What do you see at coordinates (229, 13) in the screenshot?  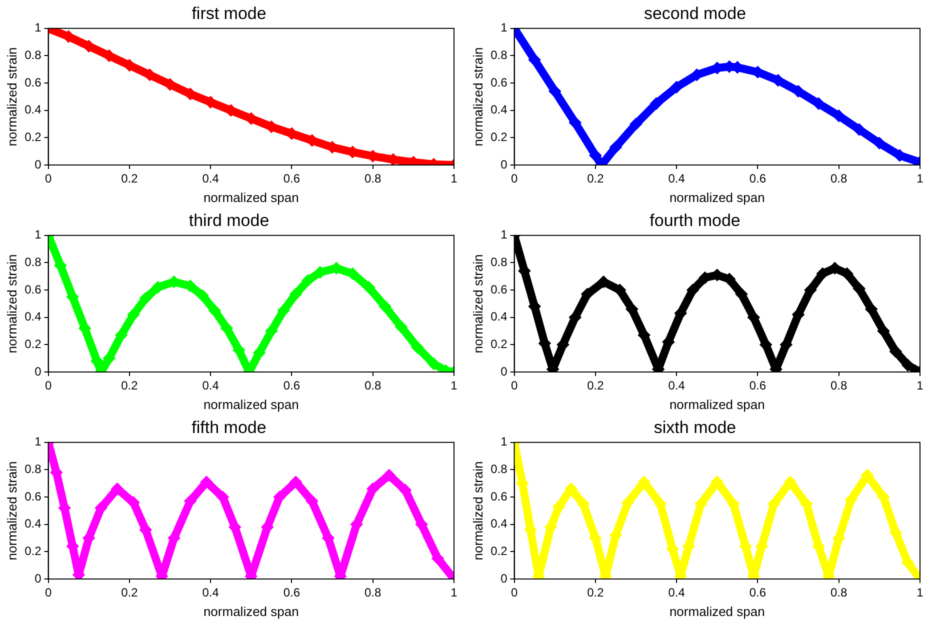 I see `chart-title: first mode` at bounding box center [229, 13].